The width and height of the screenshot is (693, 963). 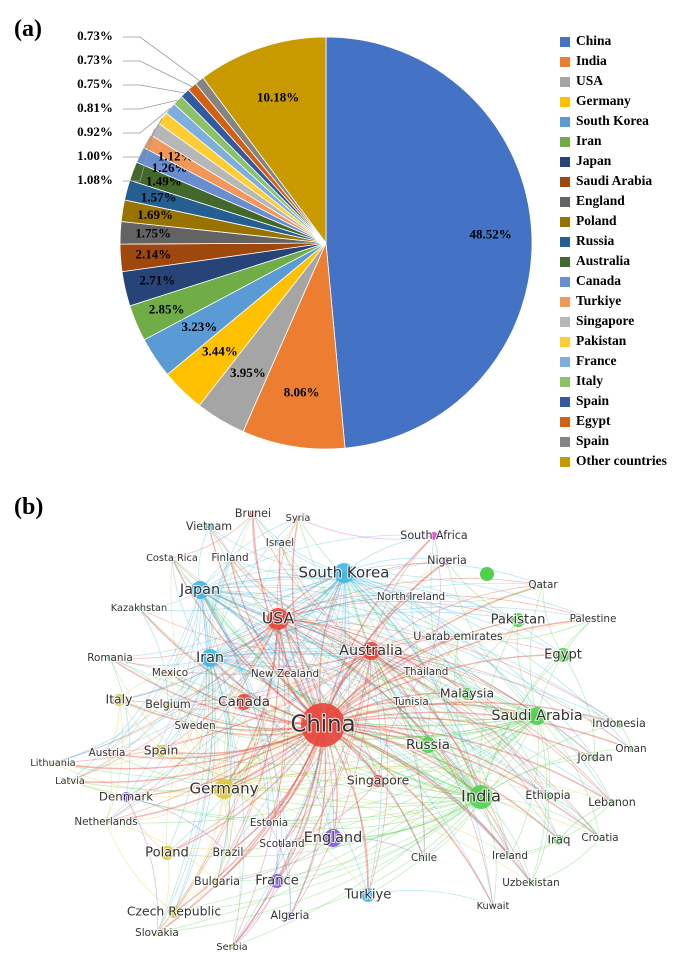 What do you see at coordinates (126, 797) in the screenshot?
I see `node-label: Denmark` at bounding box center [126, 797].